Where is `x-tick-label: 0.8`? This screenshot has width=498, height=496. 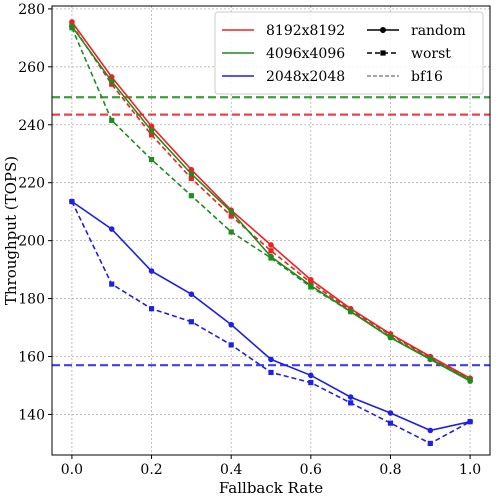
x-tick-label: 0.8 is located at coordinates (390, 470).